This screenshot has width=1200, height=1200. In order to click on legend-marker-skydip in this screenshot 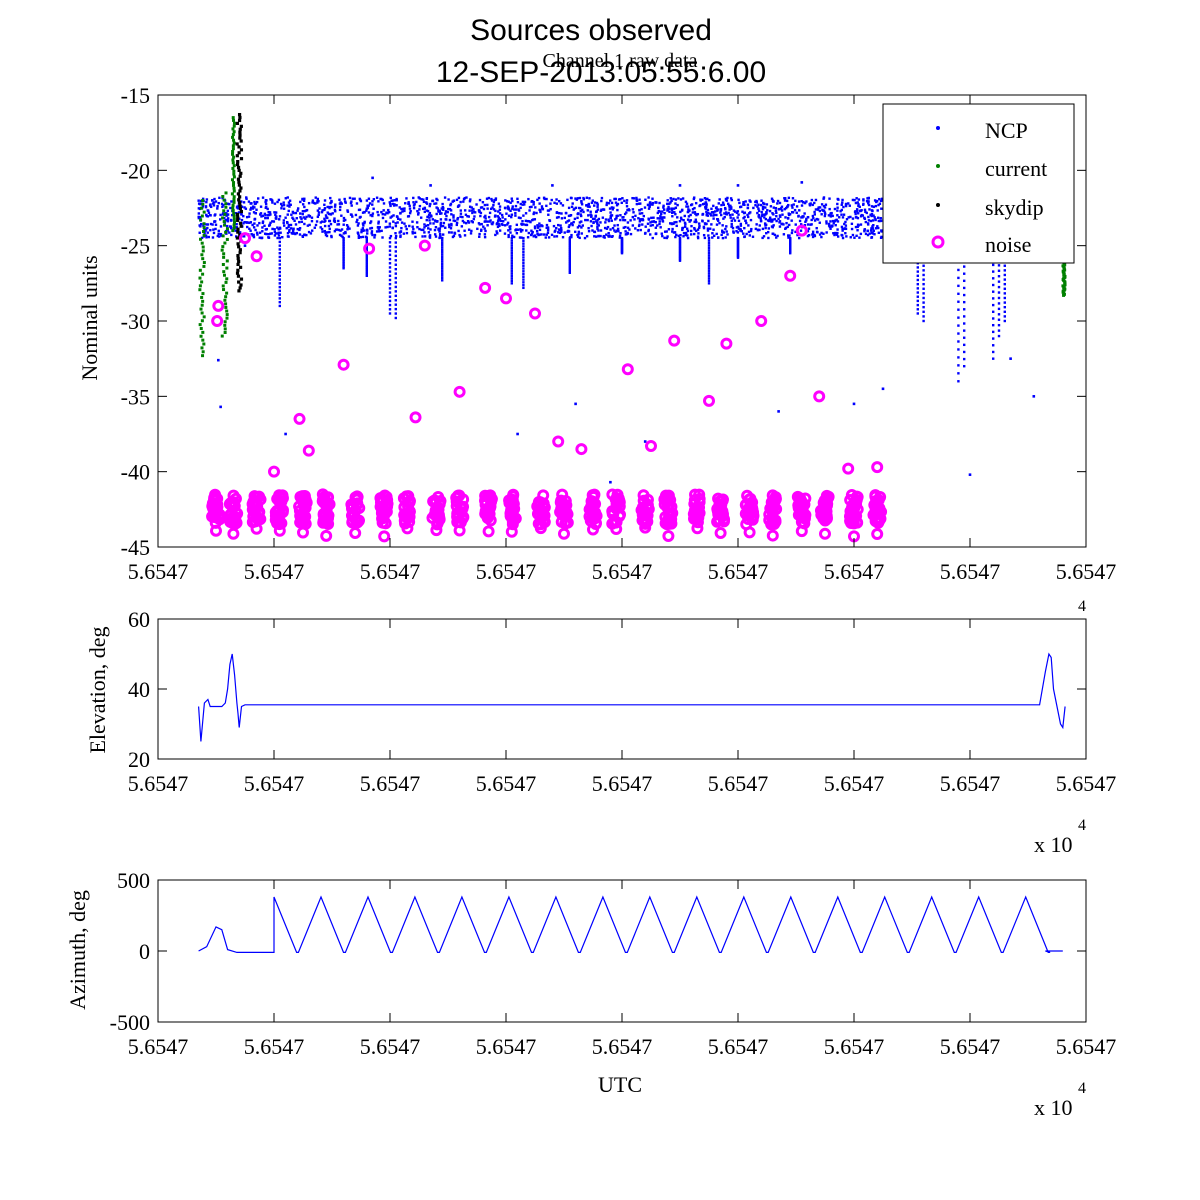, I will do `click(938, 205)`.